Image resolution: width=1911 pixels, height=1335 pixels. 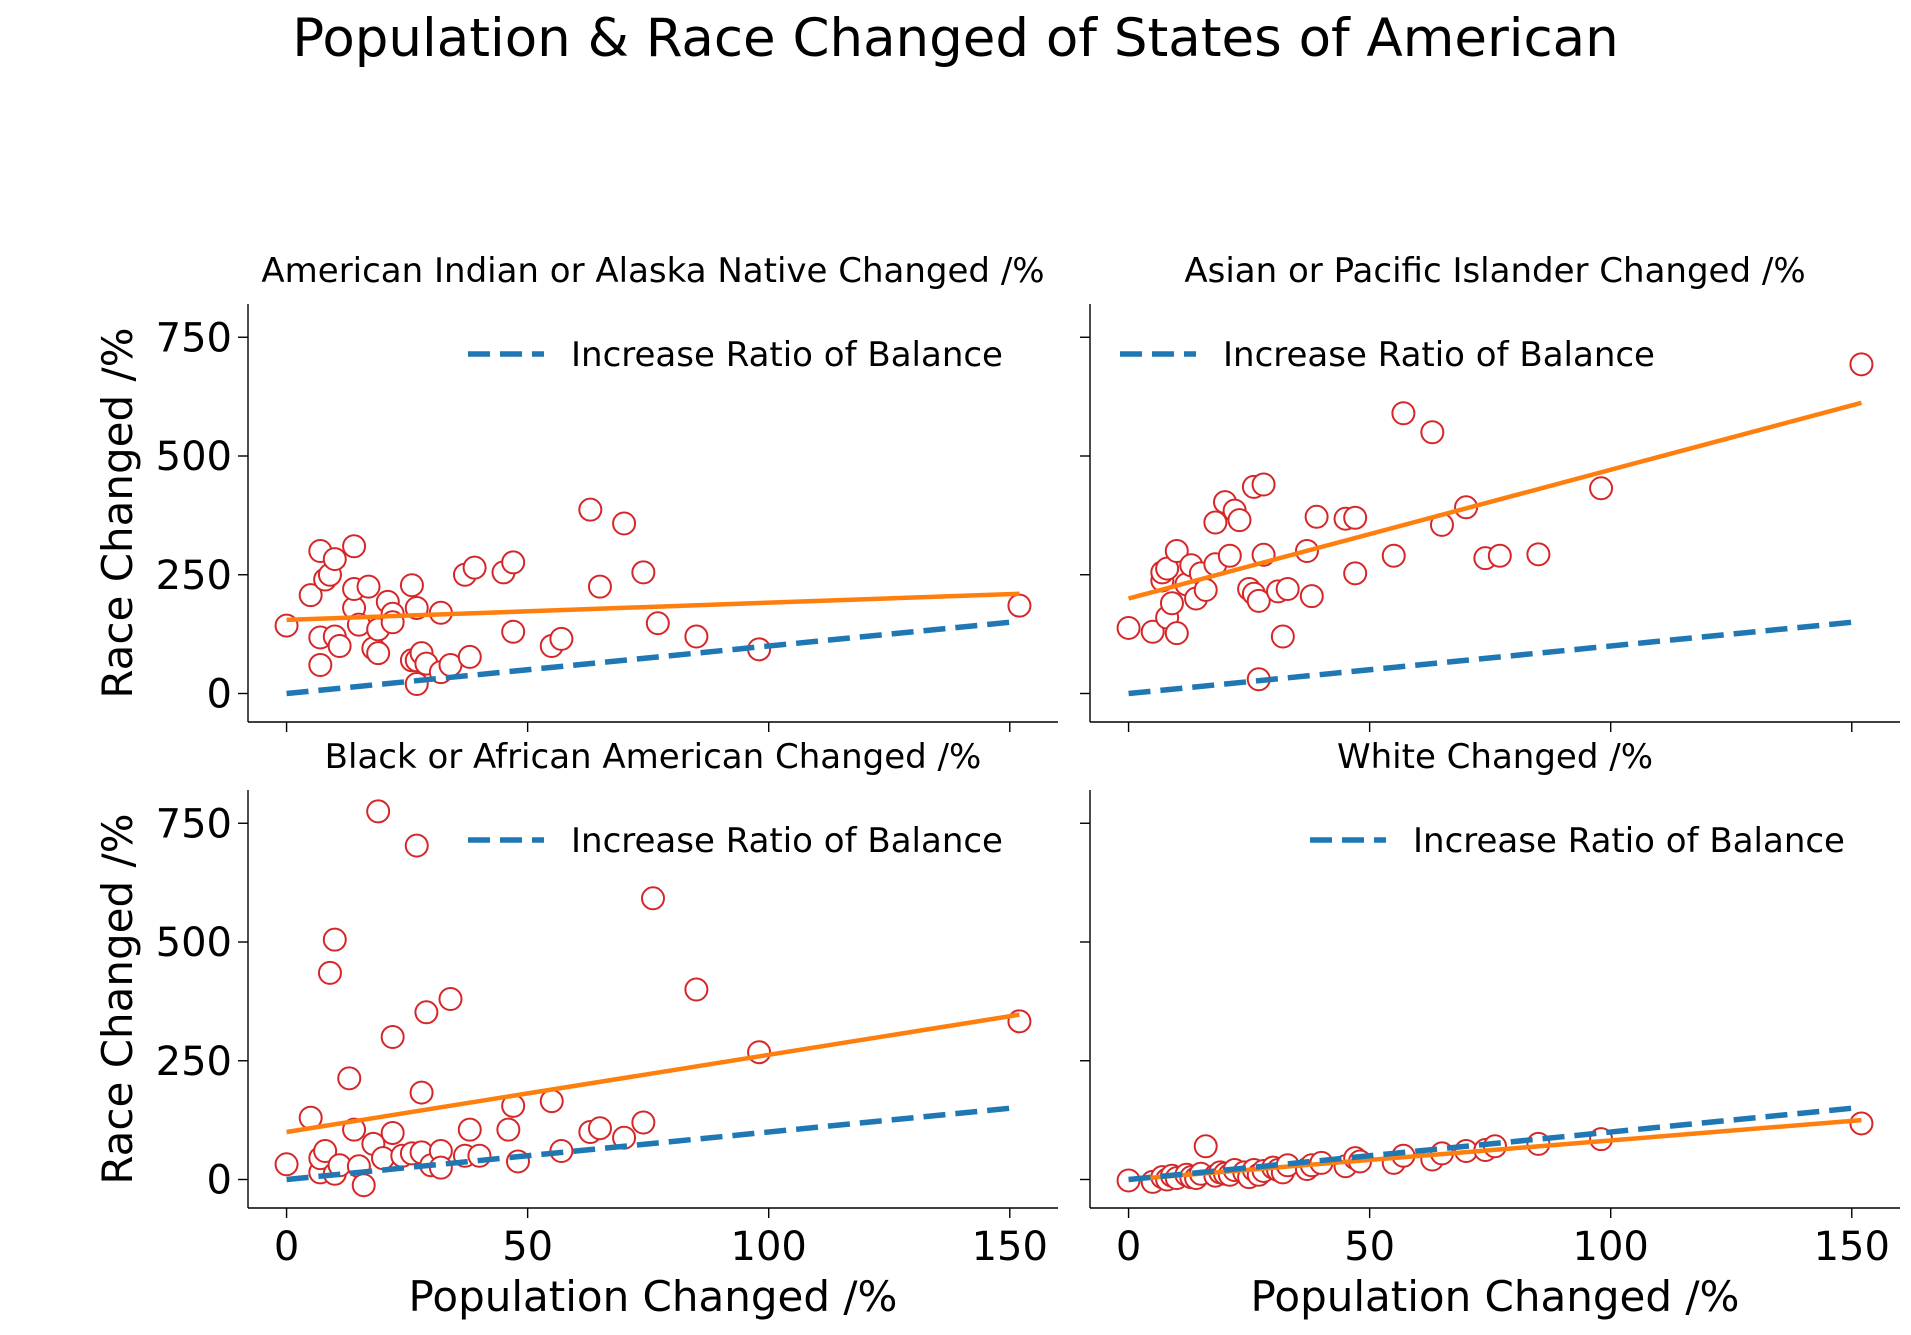 What do you see at coordinates (1495, 757) in the screenshot?
I see `panel-title: White Changed /%` at bounding box center [1495, 757].